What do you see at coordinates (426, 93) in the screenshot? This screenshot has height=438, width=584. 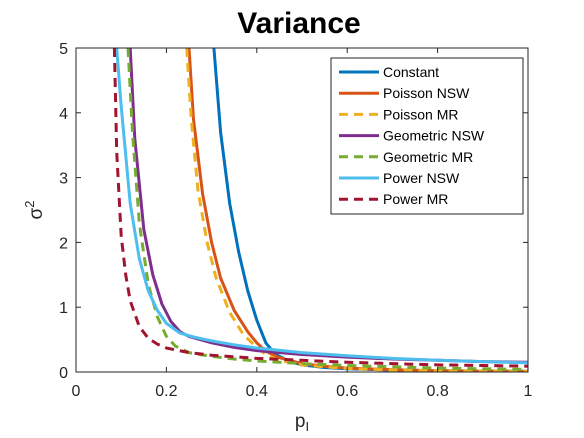 I see `legend-label-poisson-nsw: Poisson NSW` at bounding box center [426, 93].